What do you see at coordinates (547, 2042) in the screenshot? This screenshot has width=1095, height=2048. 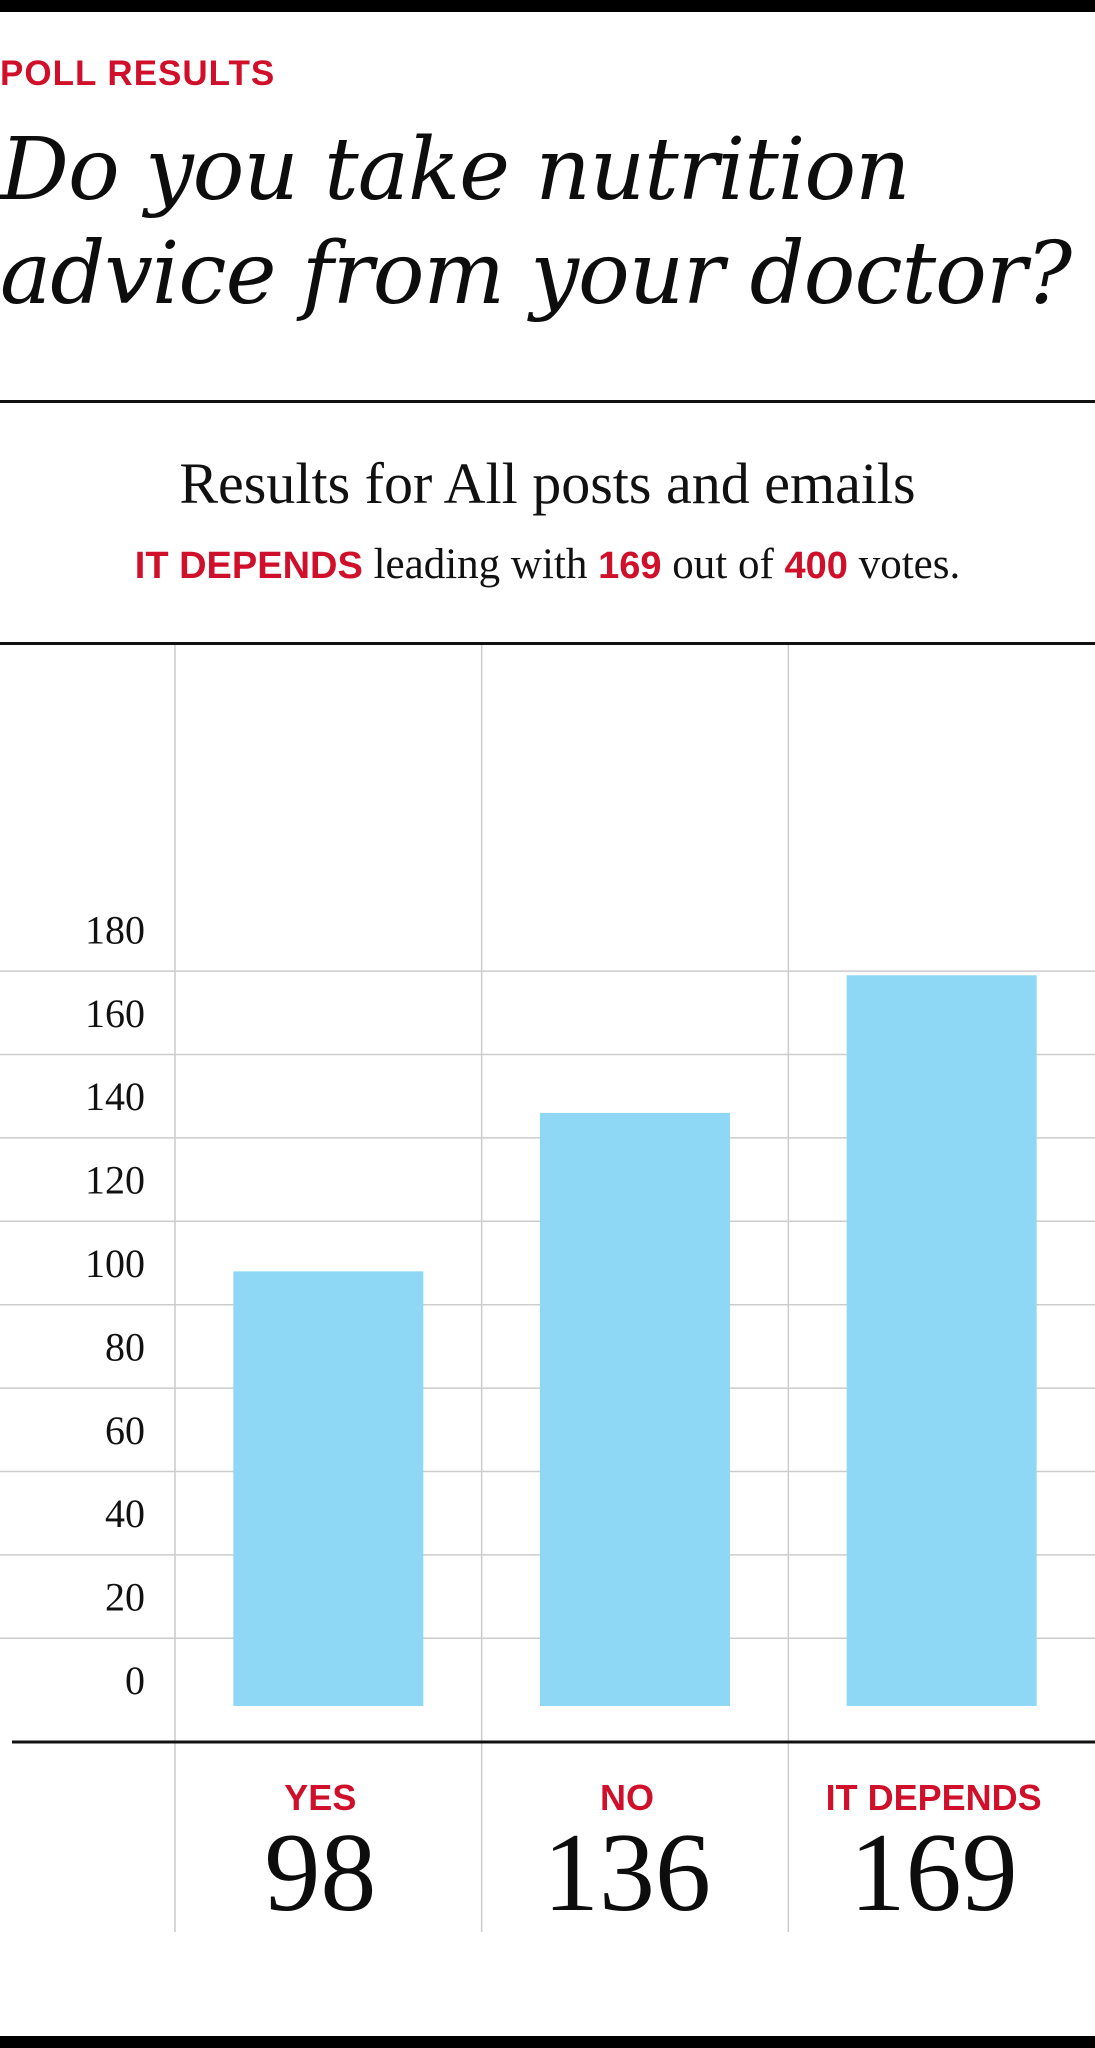 I see `bottom-rule` at bounding box center [547, 2042].